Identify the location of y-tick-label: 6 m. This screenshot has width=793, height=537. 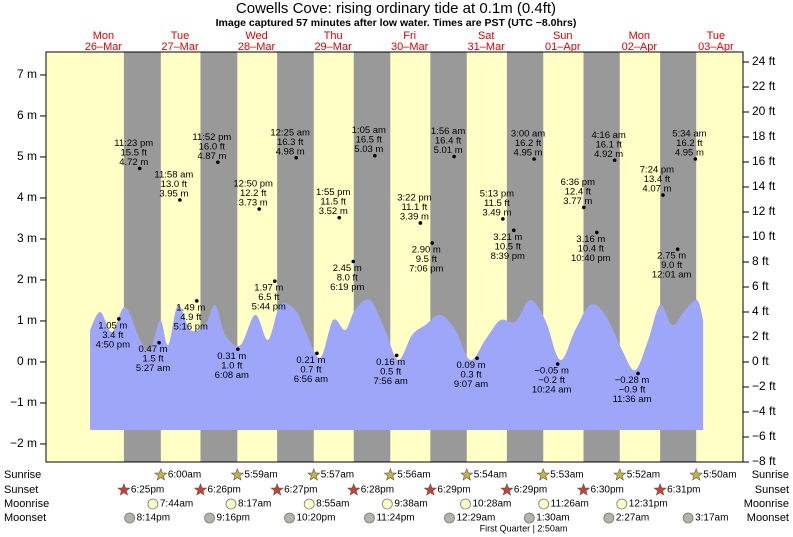
(27, 115).